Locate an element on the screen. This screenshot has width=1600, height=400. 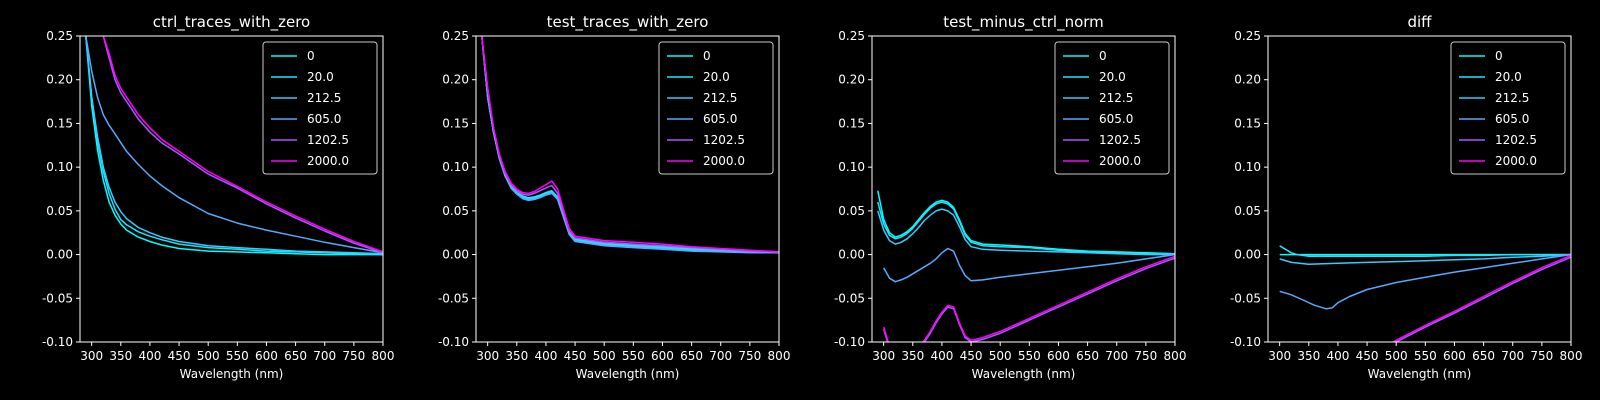
chart-title: diff is located at coordinates (1419, 22).